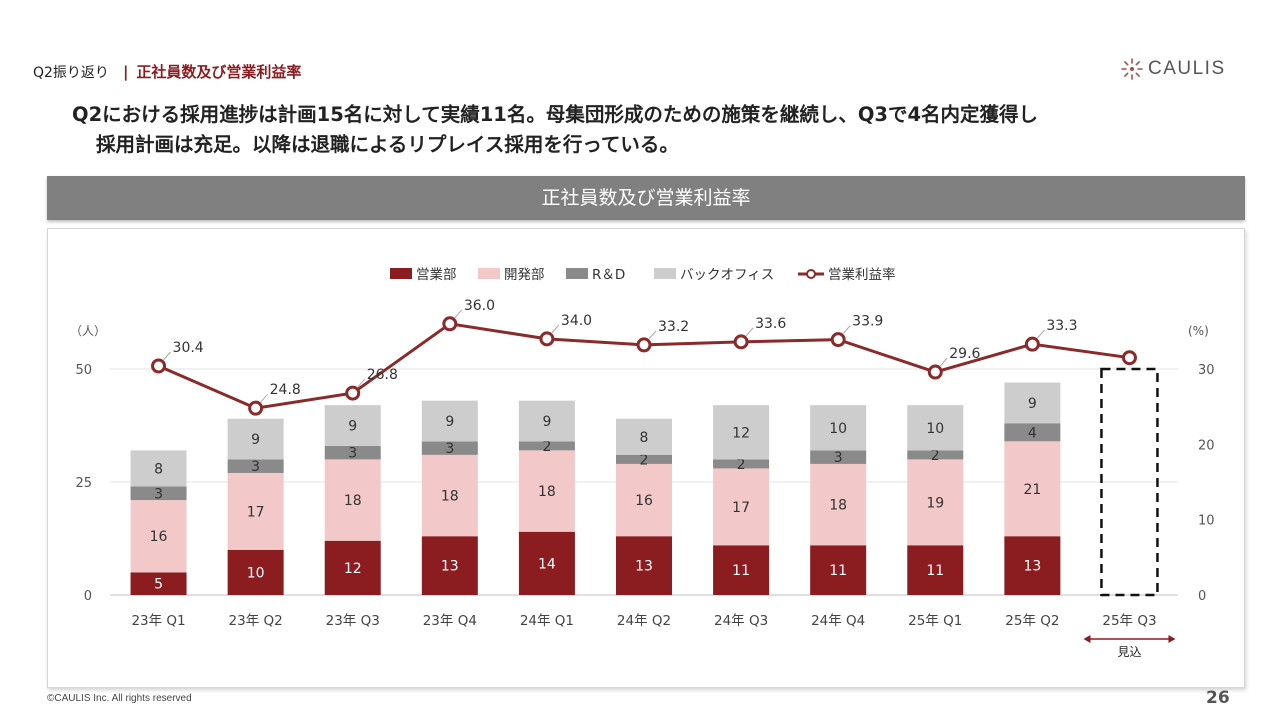  What do you see at coordinates (1198, 331) in the screenshot?
I see `y-right-unit: (%)` at bounding box center [1198, 331].